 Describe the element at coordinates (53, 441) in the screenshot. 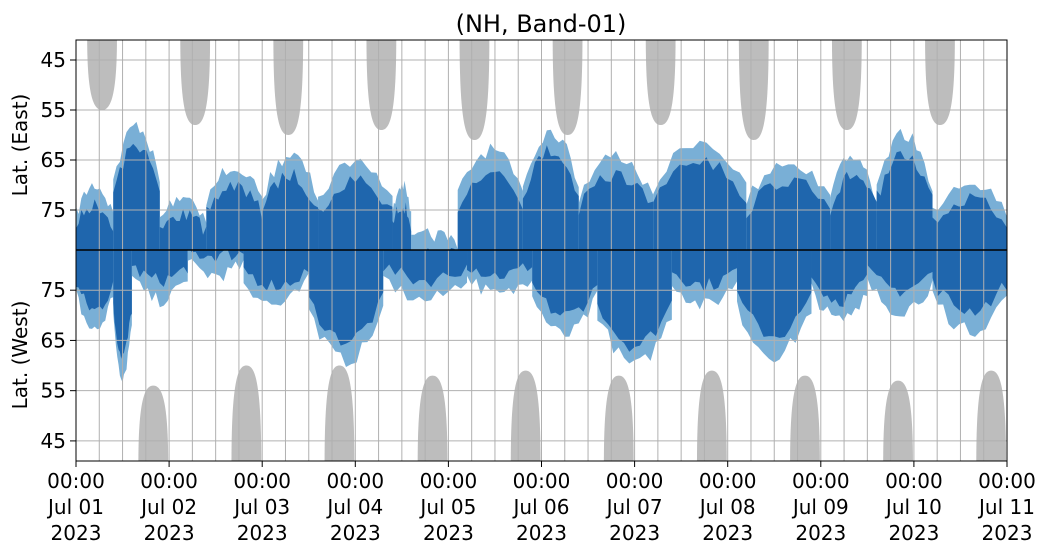

I see `y-tick-label-west: 45` at that location.